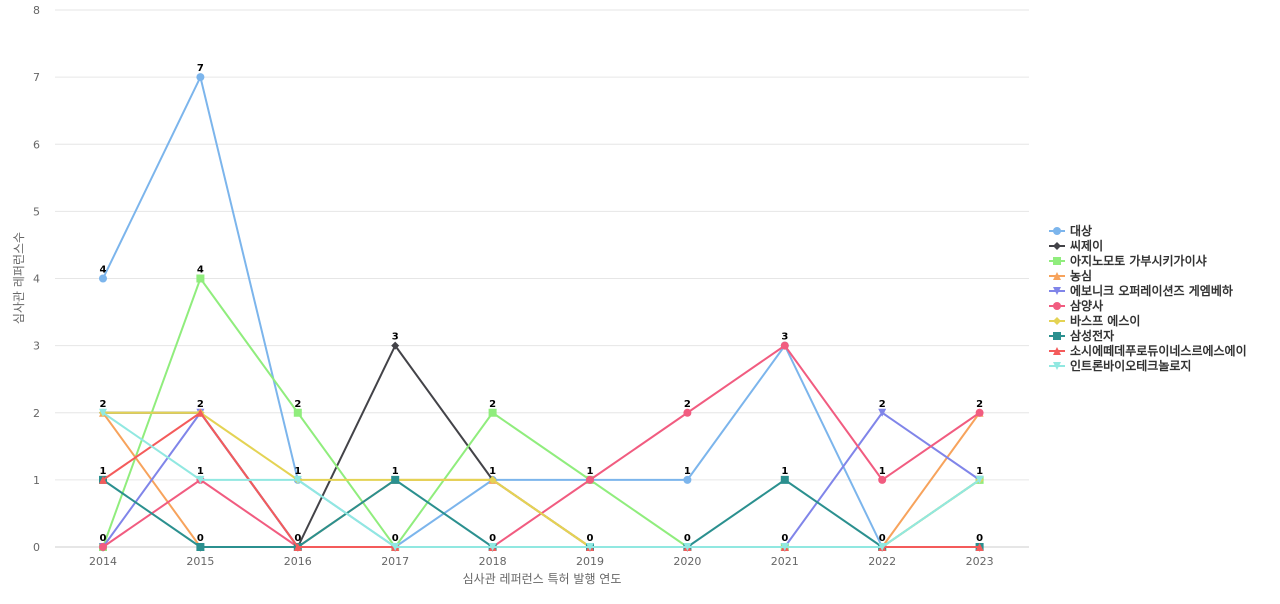 The image size is (1280, 604). I want to click on x-tick-label: 2017, so click(395, 561).